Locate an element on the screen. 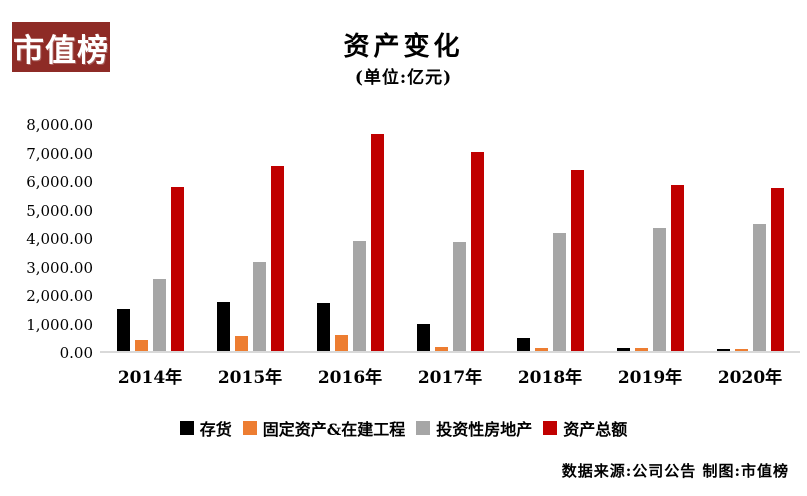 Image resolution: width=807 pixels, height=496 pixels. legend-item: 存货 is located at coordinates (205, 428).